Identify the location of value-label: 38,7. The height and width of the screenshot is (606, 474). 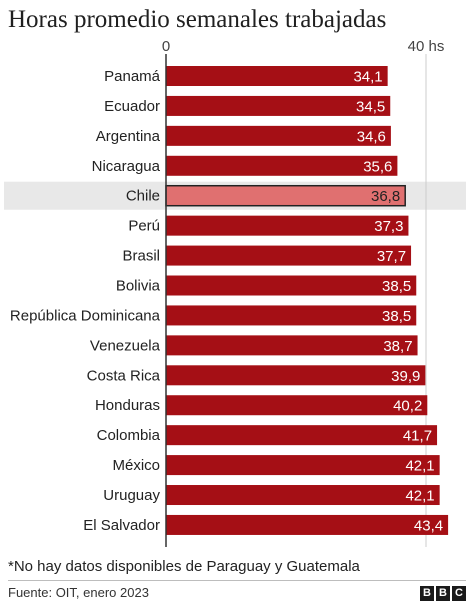
(397, 346).